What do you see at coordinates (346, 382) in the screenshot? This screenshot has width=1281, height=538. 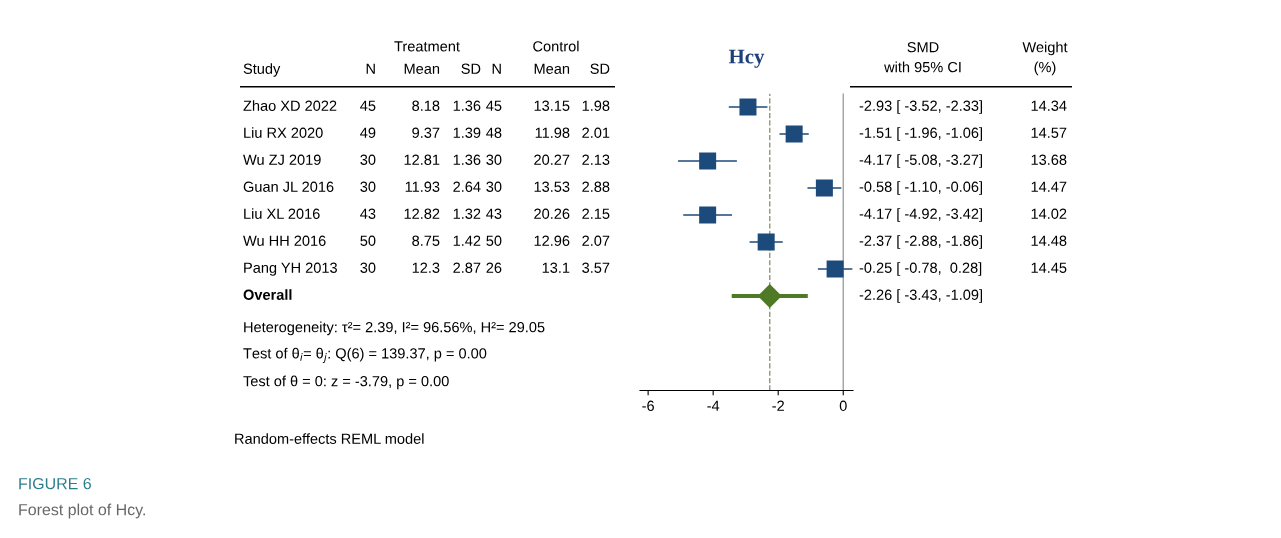 I see `text: Test of θ = 0: z = -3.79, p = 0.00` at bounding box center [346, 382].